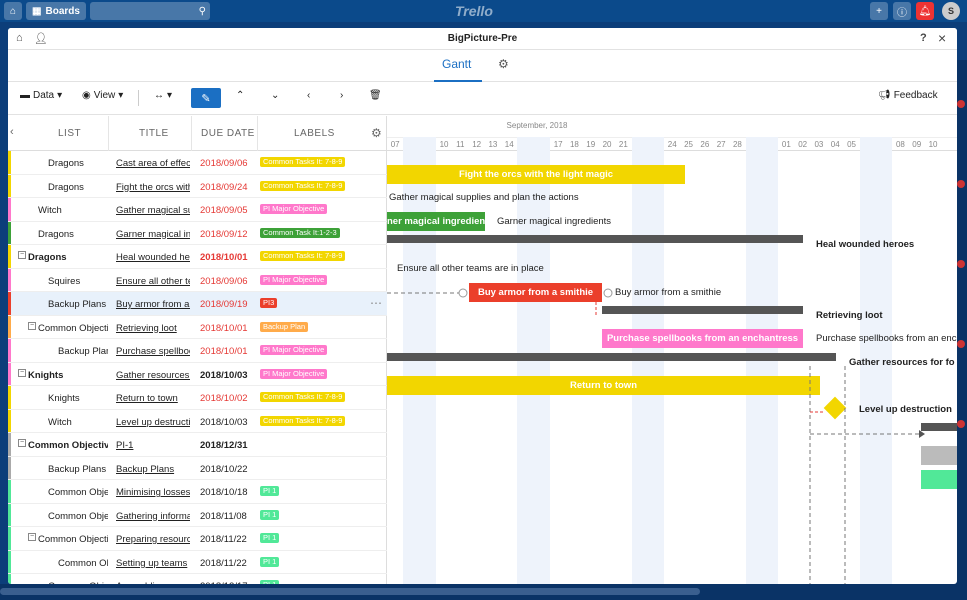 Image resolution: width=967 pixels, height=600 pixels. I want to click on user-settings-icon: 👤︎, so click(41, 39).